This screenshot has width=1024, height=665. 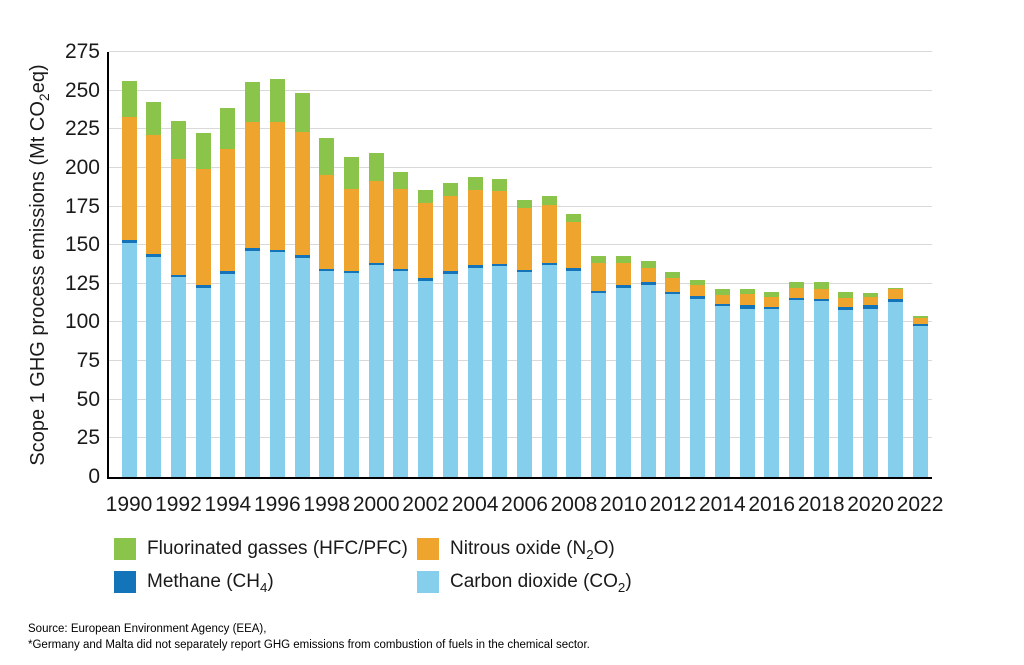 I want to click on segment-n2o-2012, so click(x=673, y=285).